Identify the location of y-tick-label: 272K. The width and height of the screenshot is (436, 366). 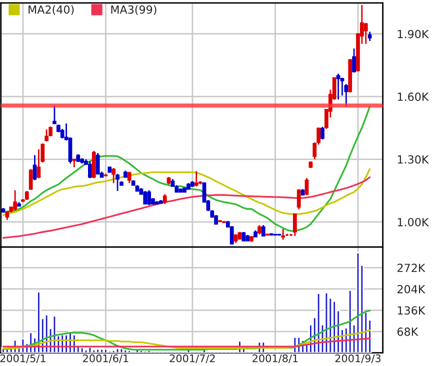
(412, 268).